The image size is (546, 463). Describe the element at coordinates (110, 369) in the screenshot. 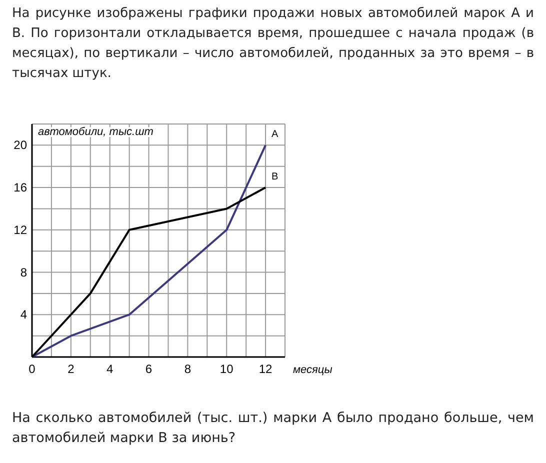

I see `x-tick-label: 4` at that location.